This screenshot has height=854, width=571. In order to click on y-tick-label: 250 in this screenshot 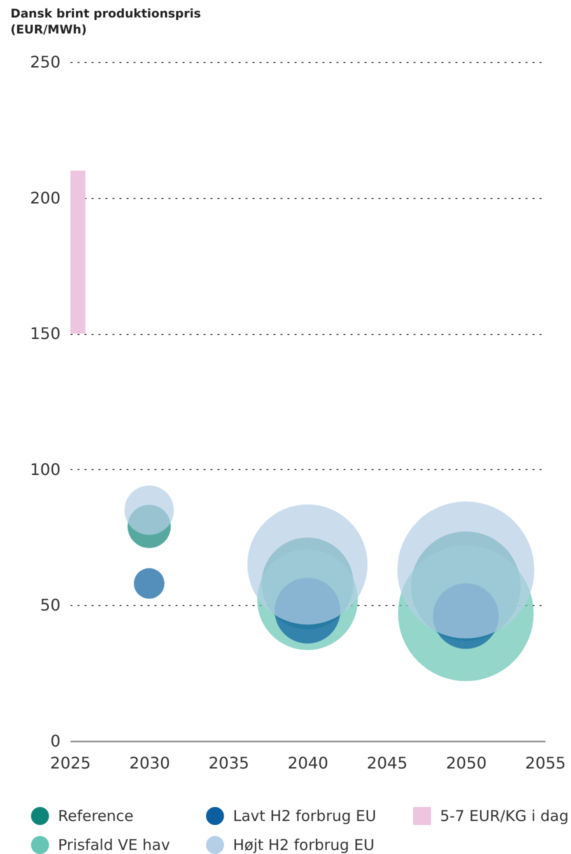, I will do `click(45, 62)`.